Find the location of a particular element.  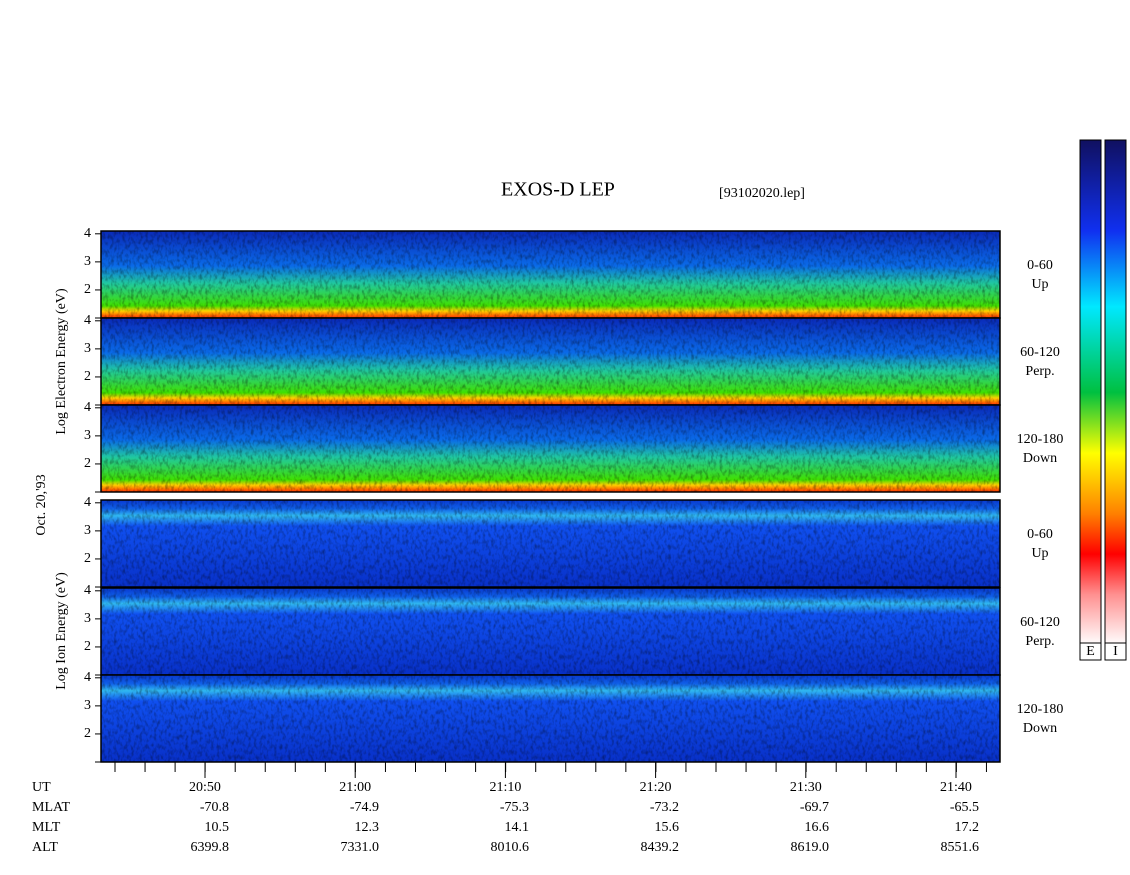

row-value: 15.6 is located at coordinates (667, 827).